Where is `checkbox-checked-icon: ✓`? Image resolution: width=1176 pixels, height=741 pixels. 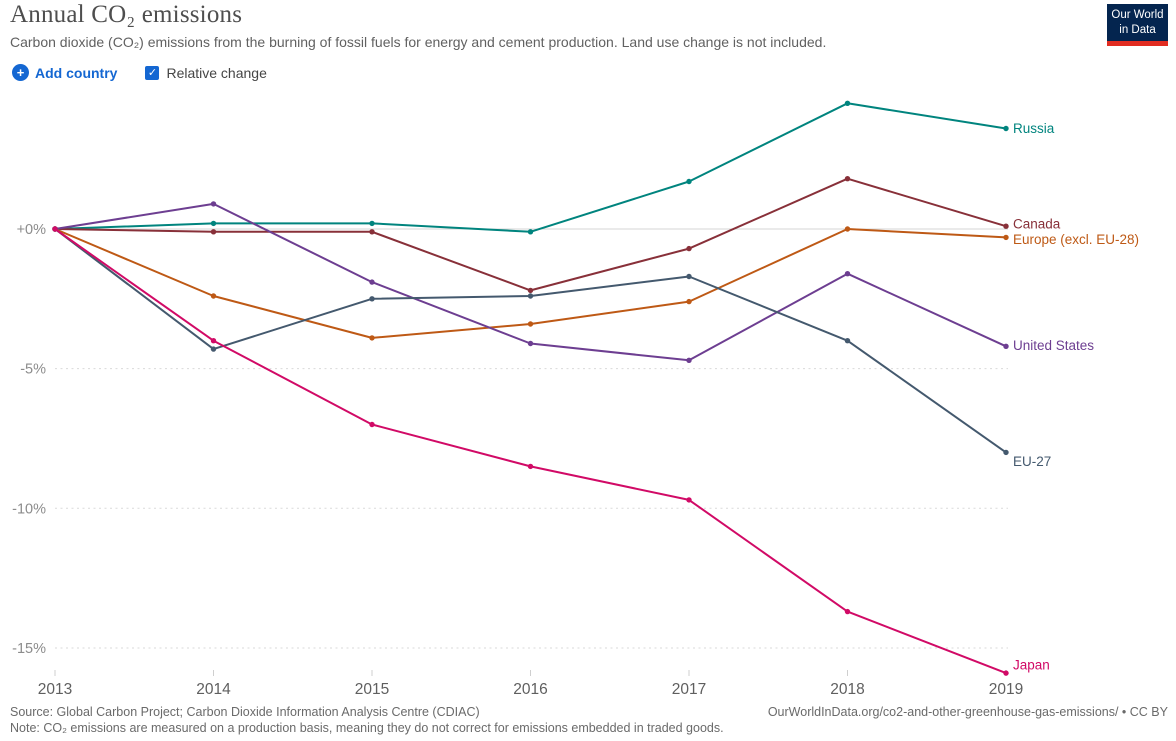
checkbox-checked-icon: ✓ is located at coordinates (152, 72).